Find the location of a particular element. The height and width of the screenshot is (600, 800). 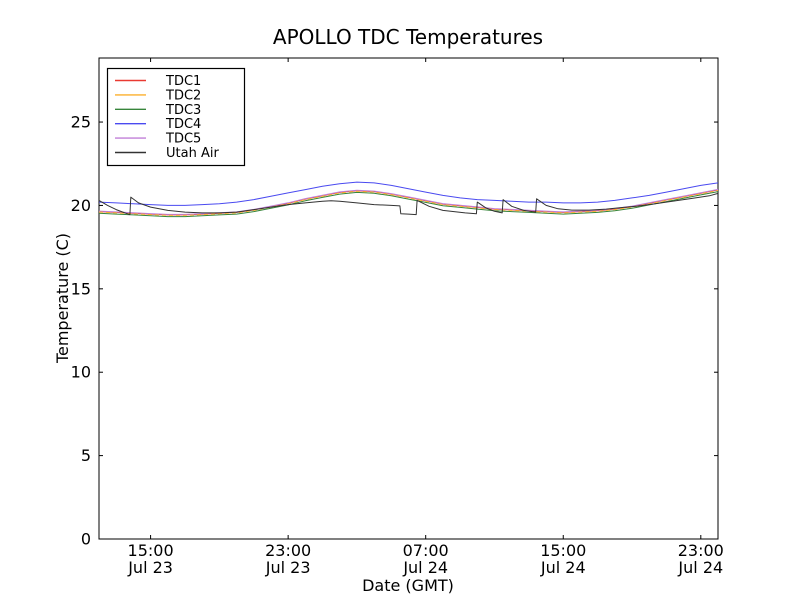

series-line-tdc1 is located at coordinates (408, 202).